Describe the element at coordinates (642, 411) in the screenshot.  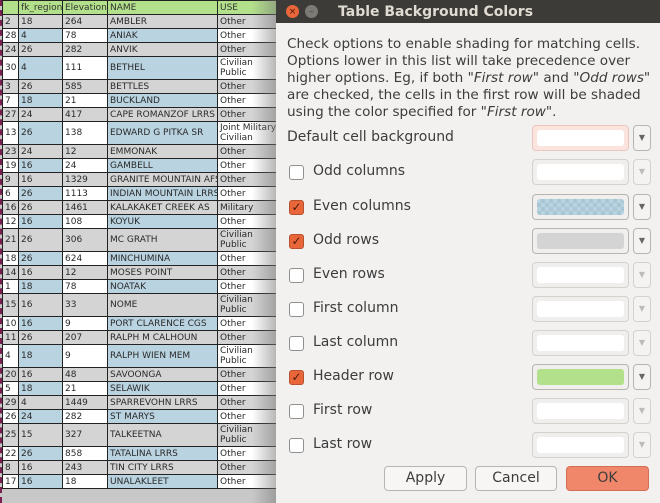
I see `first-row-color-dropdown: ▼` at that location.